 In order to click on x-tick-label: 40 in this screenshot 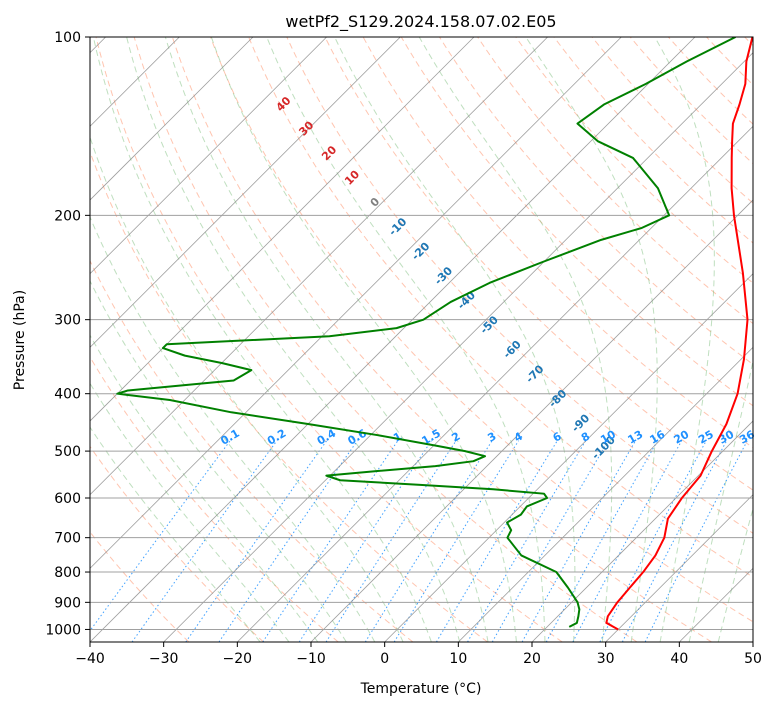, I will do `click(679, 659)`.